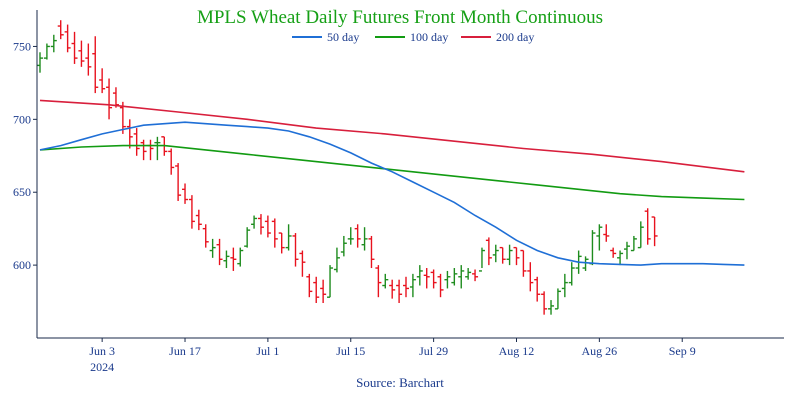 This screenshot has width=800, height=400. Describe the element at coordinates (392, 172) in the screenshot. I see `ma100-line` at that location.